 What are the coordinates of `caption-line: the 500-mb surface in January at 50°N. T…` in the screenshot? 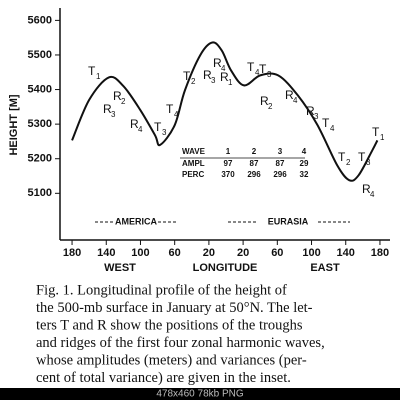 It's located at (174, 308).